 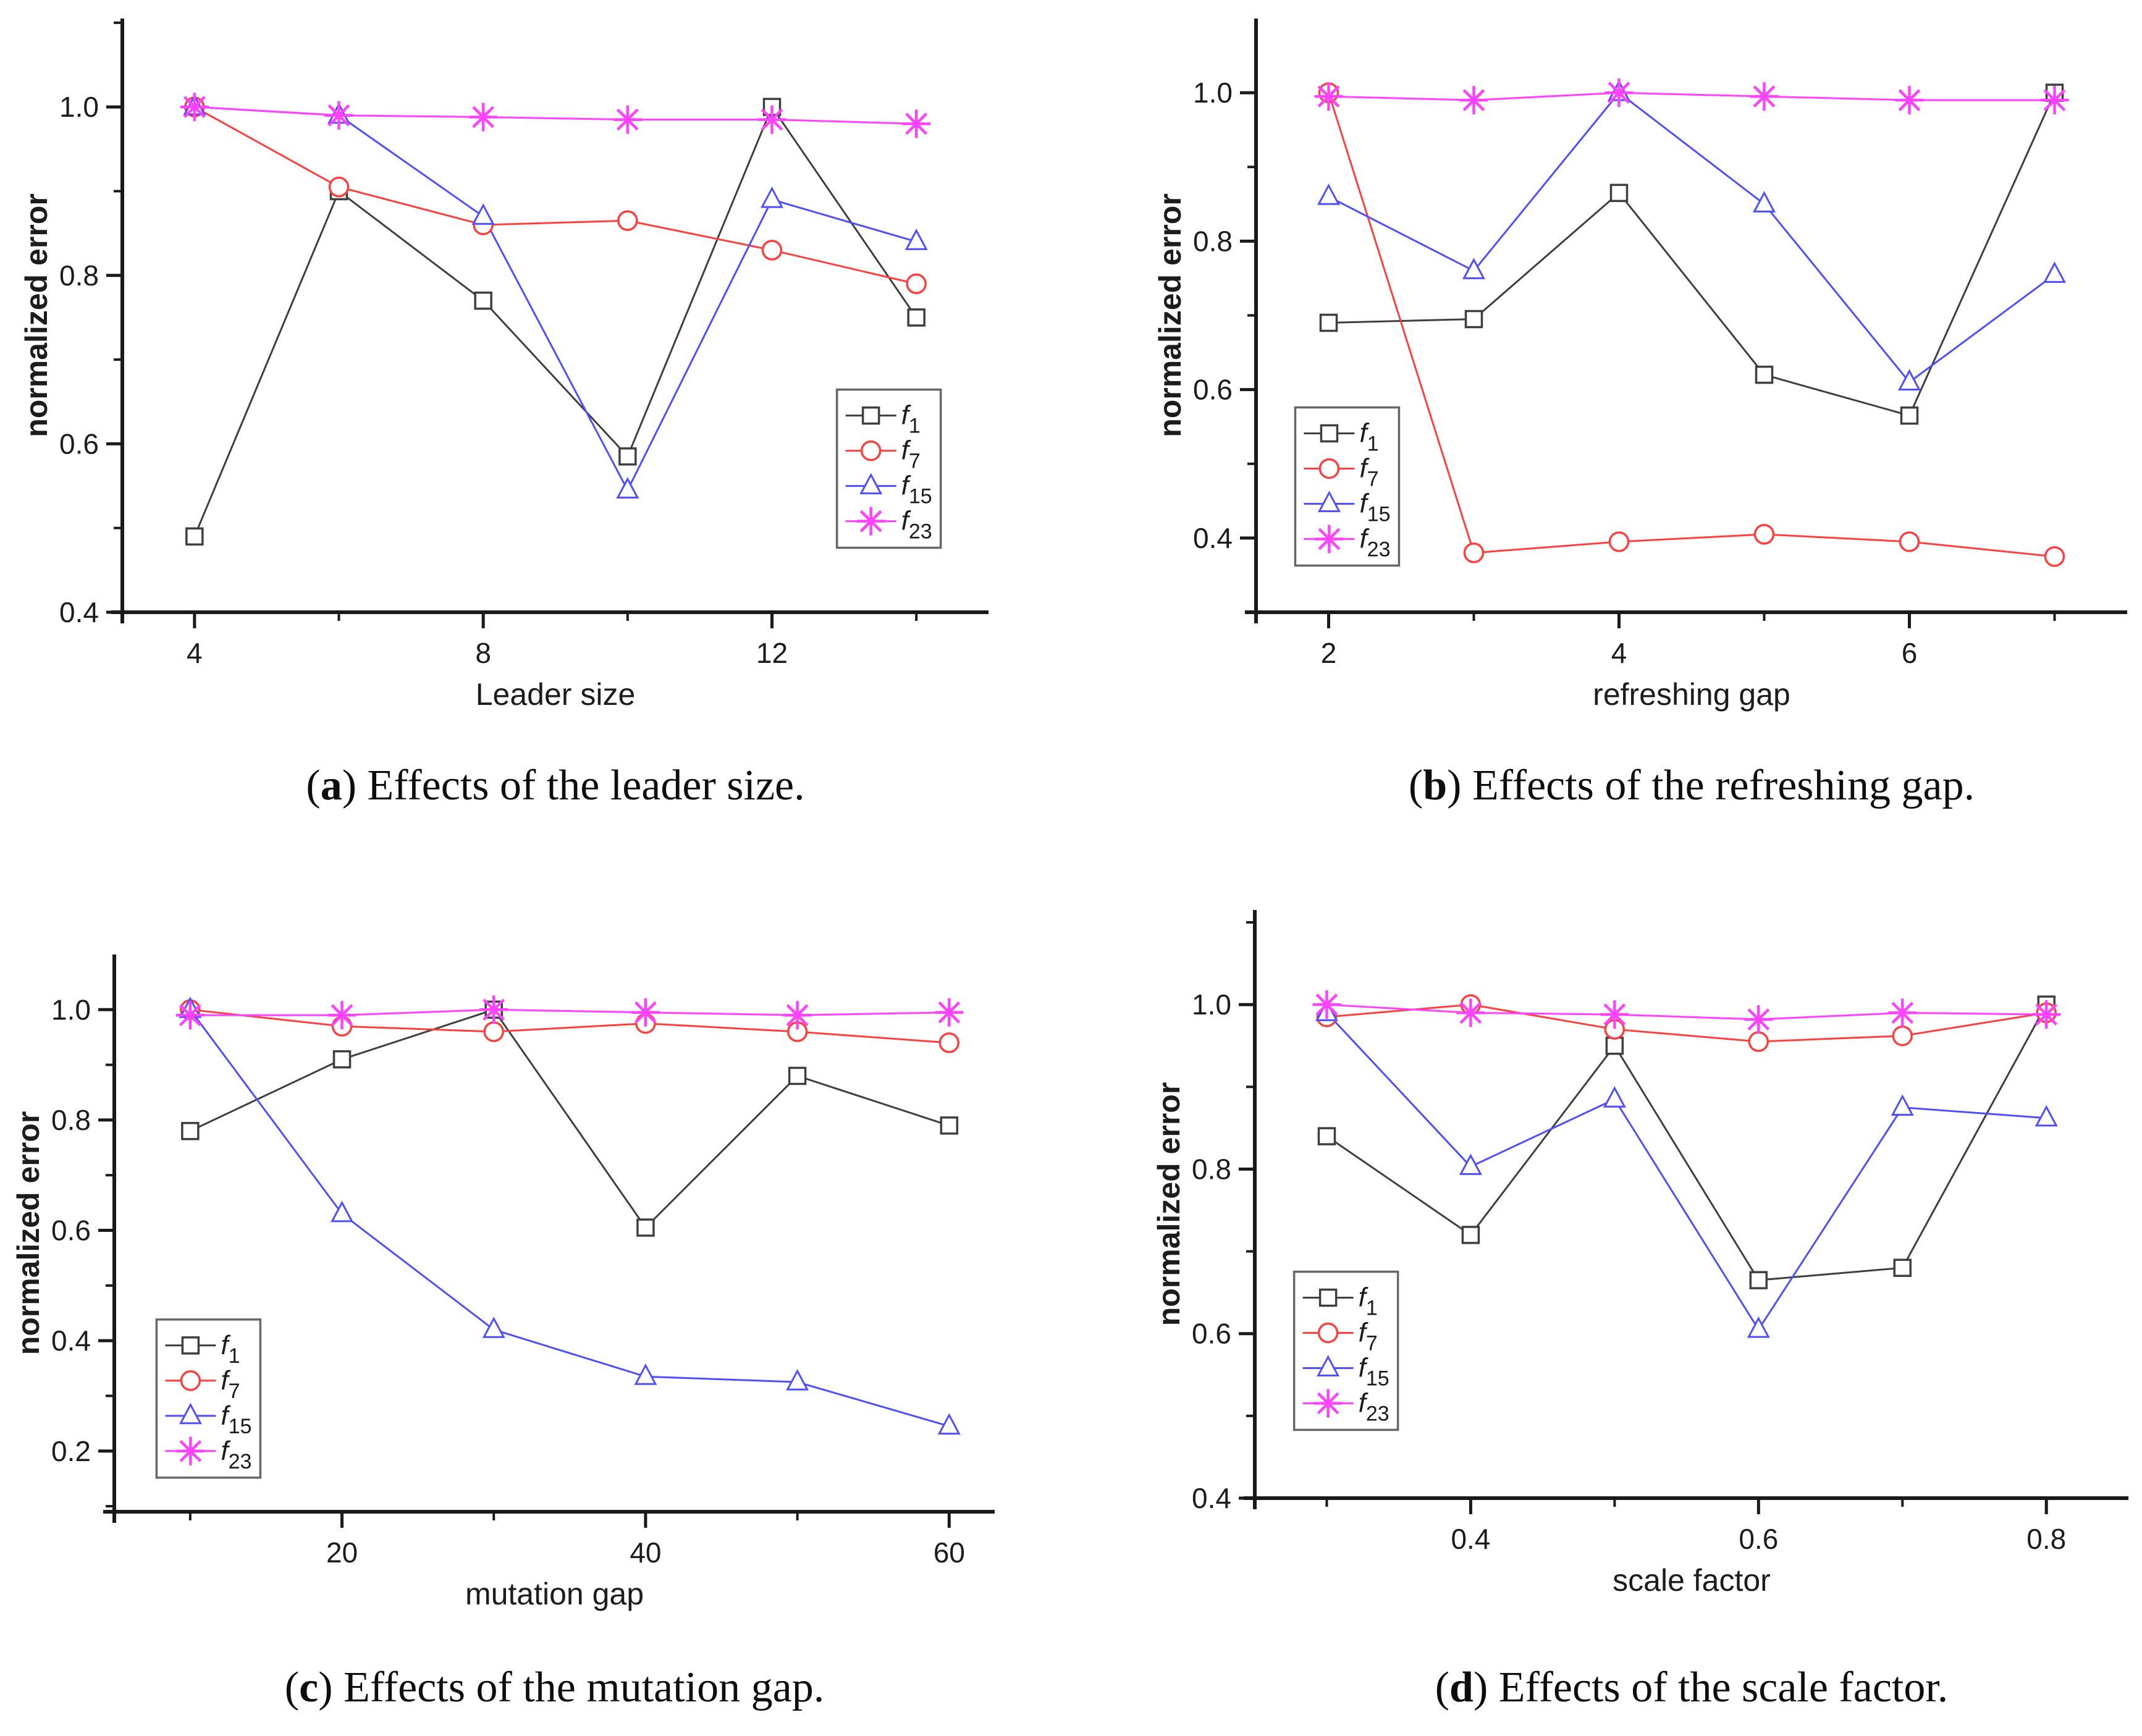 I want to click on caption-b: (b) Effects of the refreshing gap., so click(x=1692, y=785).